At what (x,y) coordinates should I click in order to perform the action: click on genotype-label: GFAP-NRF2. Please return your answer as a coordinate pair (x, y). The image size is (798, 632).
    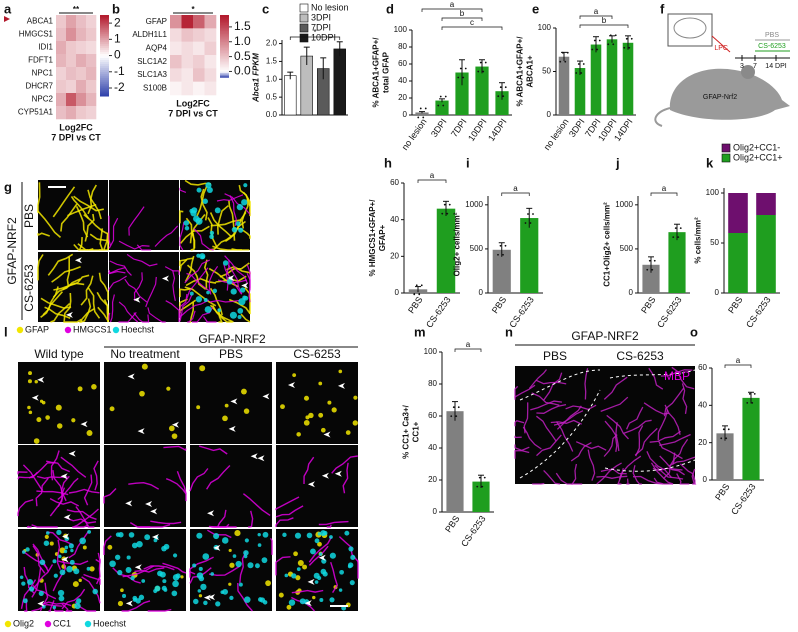
    Looking at the image, I should click on (605, 336).